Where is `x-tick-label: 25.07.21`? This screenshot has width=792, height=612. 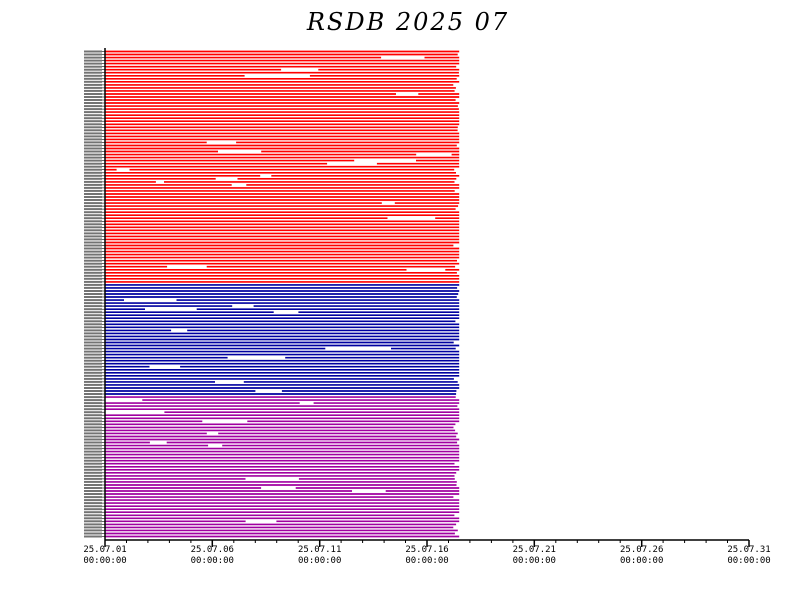
x-tick-label: 25.07.21 is located at coordinates (534, 550).